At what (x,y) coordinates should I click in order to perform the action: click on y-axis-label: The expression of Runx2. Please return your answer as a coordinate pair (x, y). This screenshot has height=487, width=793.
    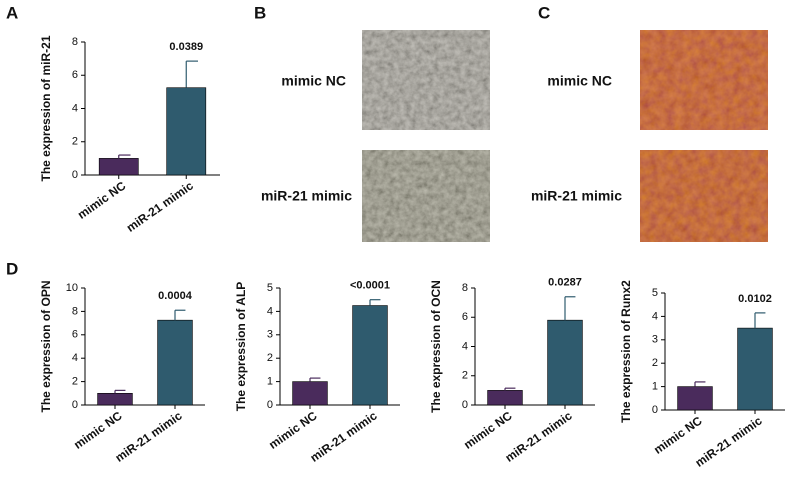
    Looking at the image, I should click on (626, 351).